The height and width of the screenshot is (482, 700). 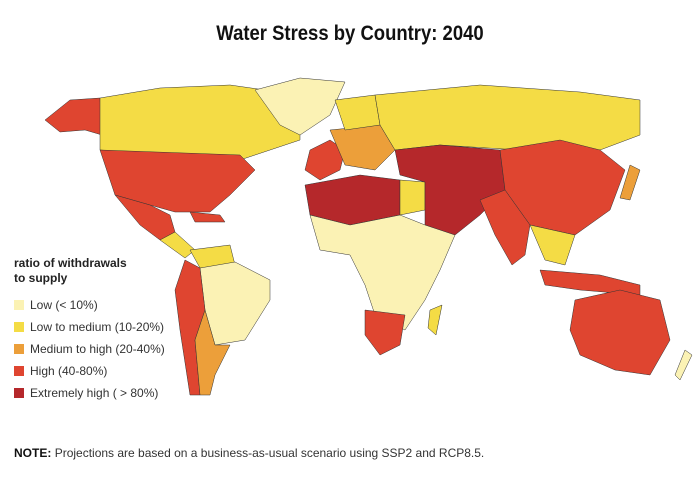 What do you see at coordinates (300, 106) in the screenshot?
I see `region-greenland` at bounding box center [300, 106].